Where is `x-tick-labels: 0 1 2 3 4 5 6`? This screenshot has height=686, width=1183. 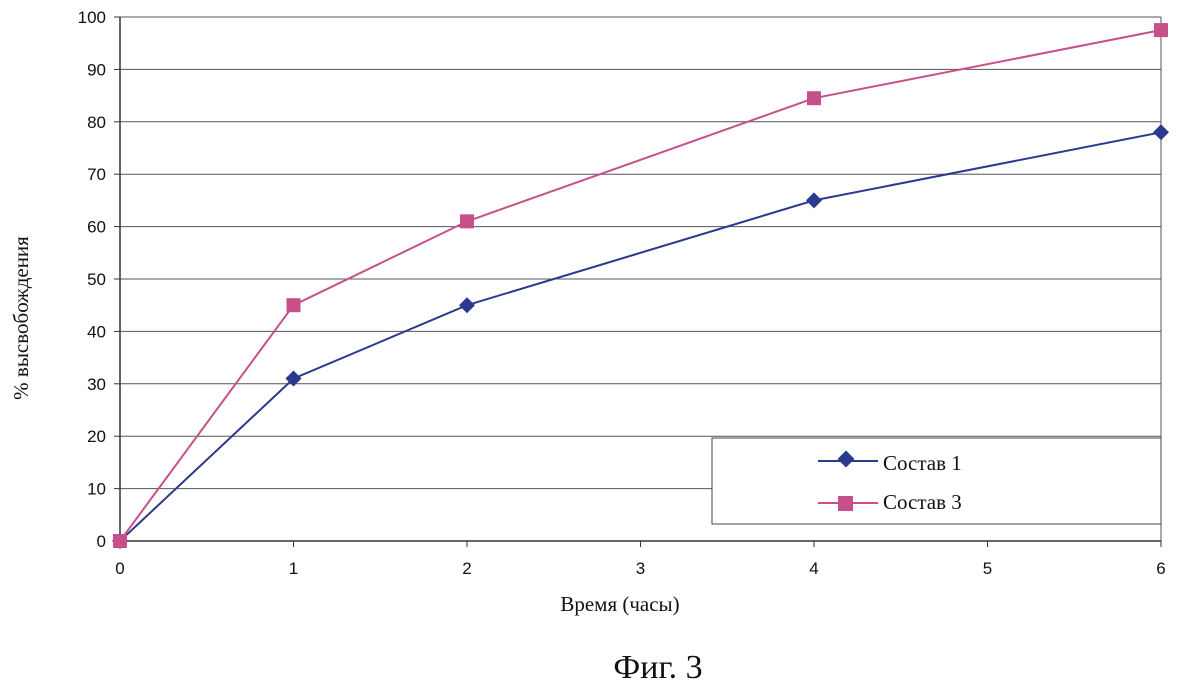
x-tick-labels: 0 1 2 3 4 5 6 is located at coordinates (640, 568).